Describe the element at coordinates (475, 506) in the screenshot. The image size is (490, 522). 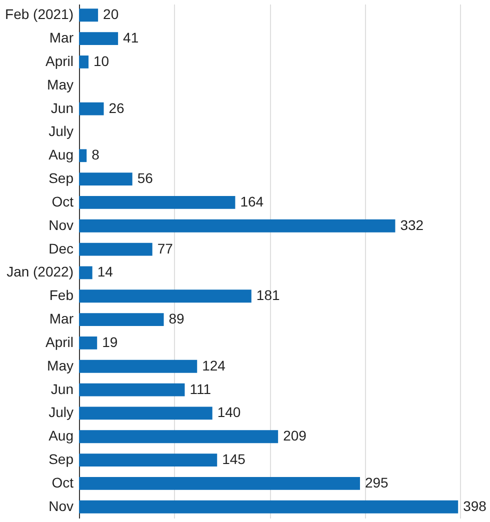
I see `data-label: 398` at that location.